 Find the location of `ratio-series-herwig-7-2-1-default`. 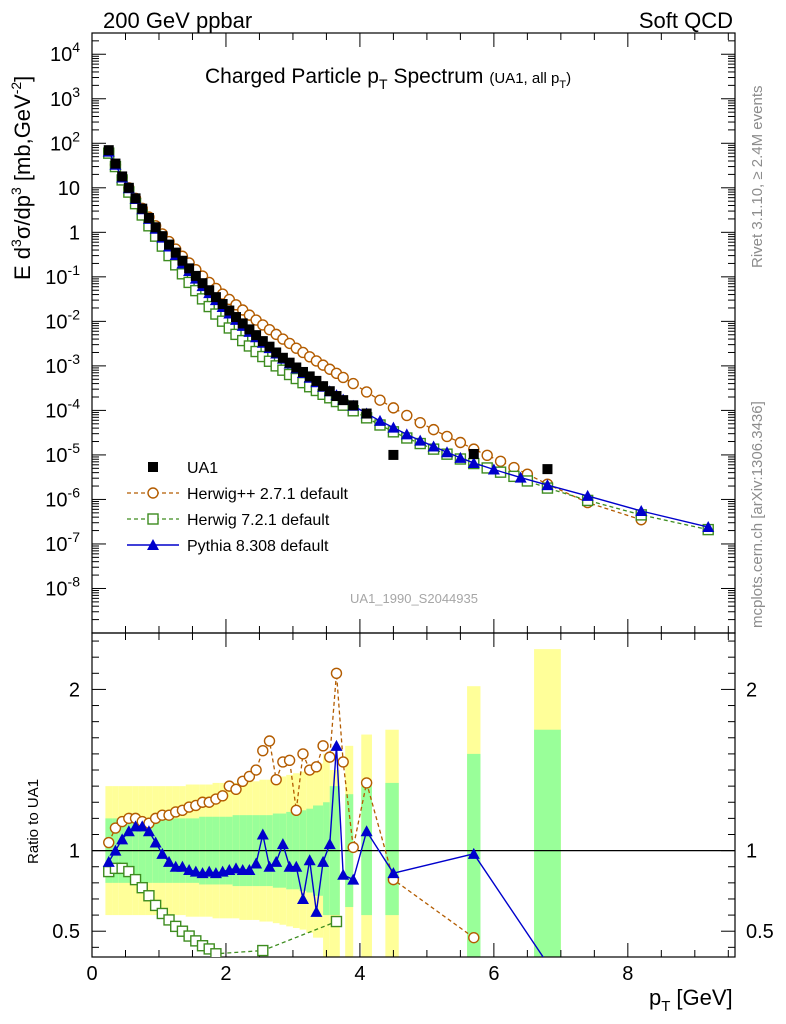

ratio-series-herwig-7-2-1-default is located at coordinates (223, 909).